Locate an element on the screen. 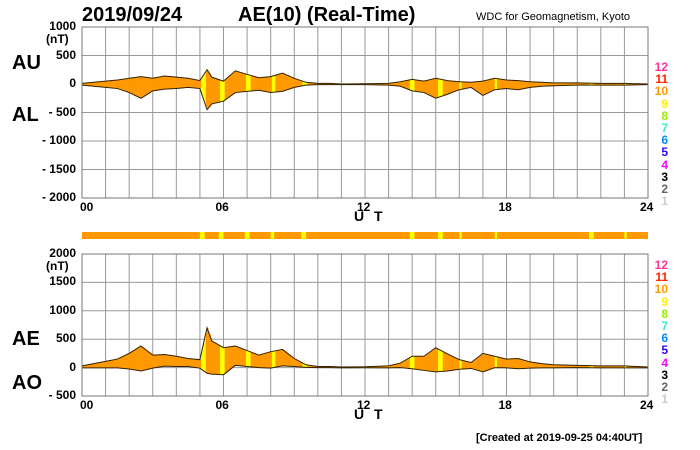 This screenshot has width=700, height=450. lower-series-line is located at coordinates (365, 370).